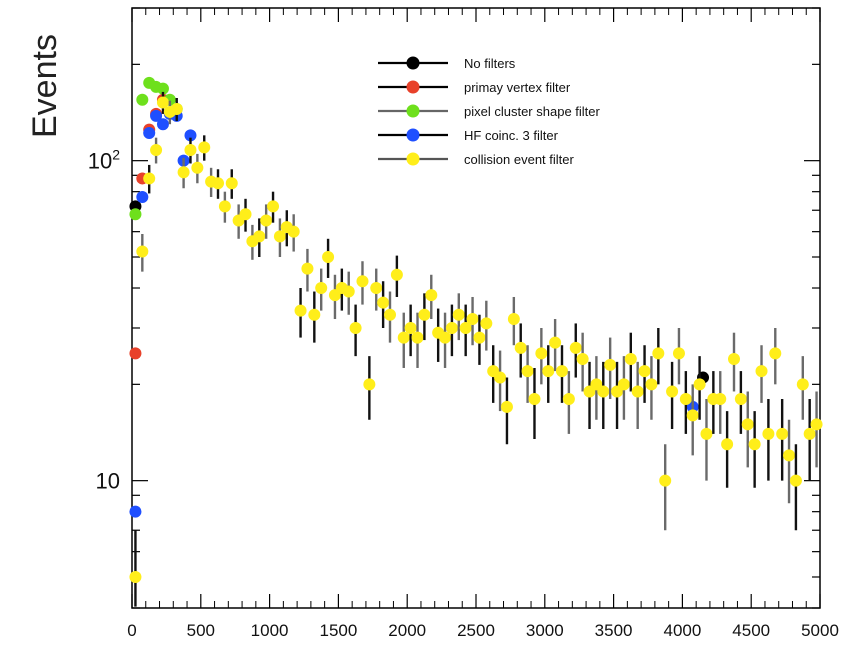  What do you see at coordinates (532, 111) in the screenshot?
I see `legend-label: pixel cluster shape filter` at bounding box center [532, 111].